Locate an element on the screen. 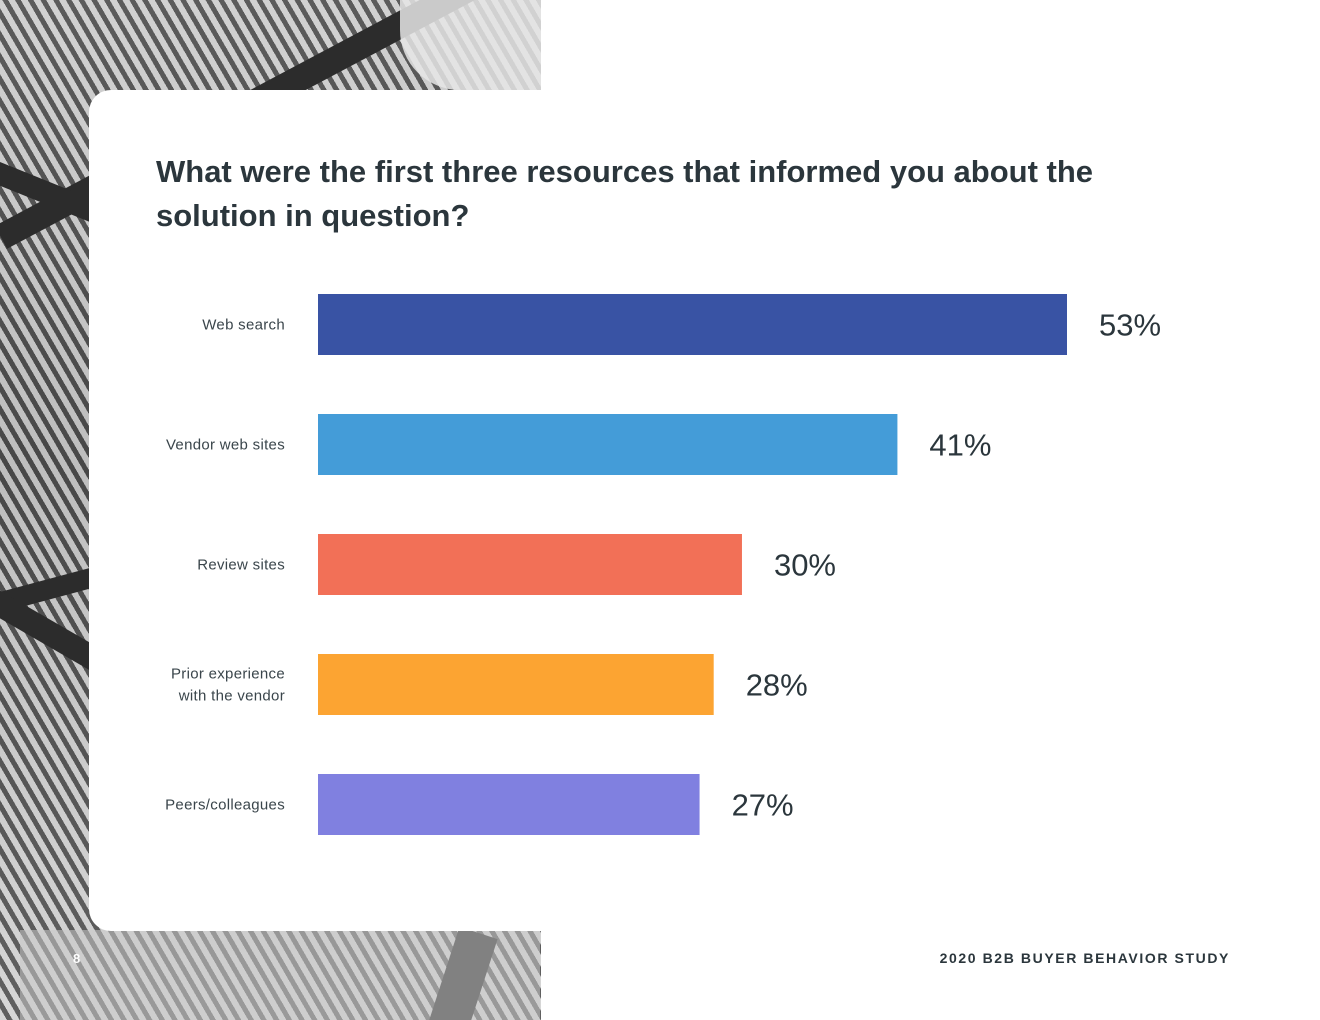 The image size is (1320, 1020). category-label-2: Review sites is located at coordinates (241, 565).